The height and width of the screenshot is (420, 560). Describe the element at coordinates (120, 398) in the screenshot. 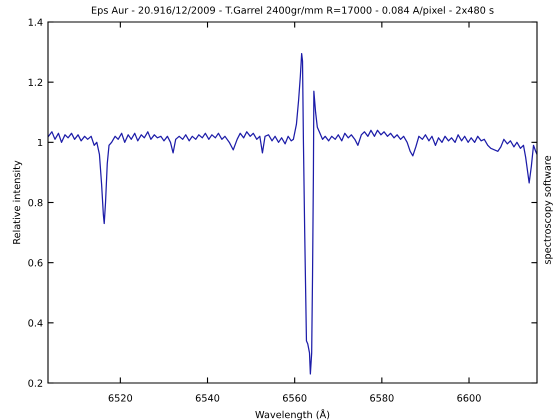

I see `x-tick-label: 6520` at that location.